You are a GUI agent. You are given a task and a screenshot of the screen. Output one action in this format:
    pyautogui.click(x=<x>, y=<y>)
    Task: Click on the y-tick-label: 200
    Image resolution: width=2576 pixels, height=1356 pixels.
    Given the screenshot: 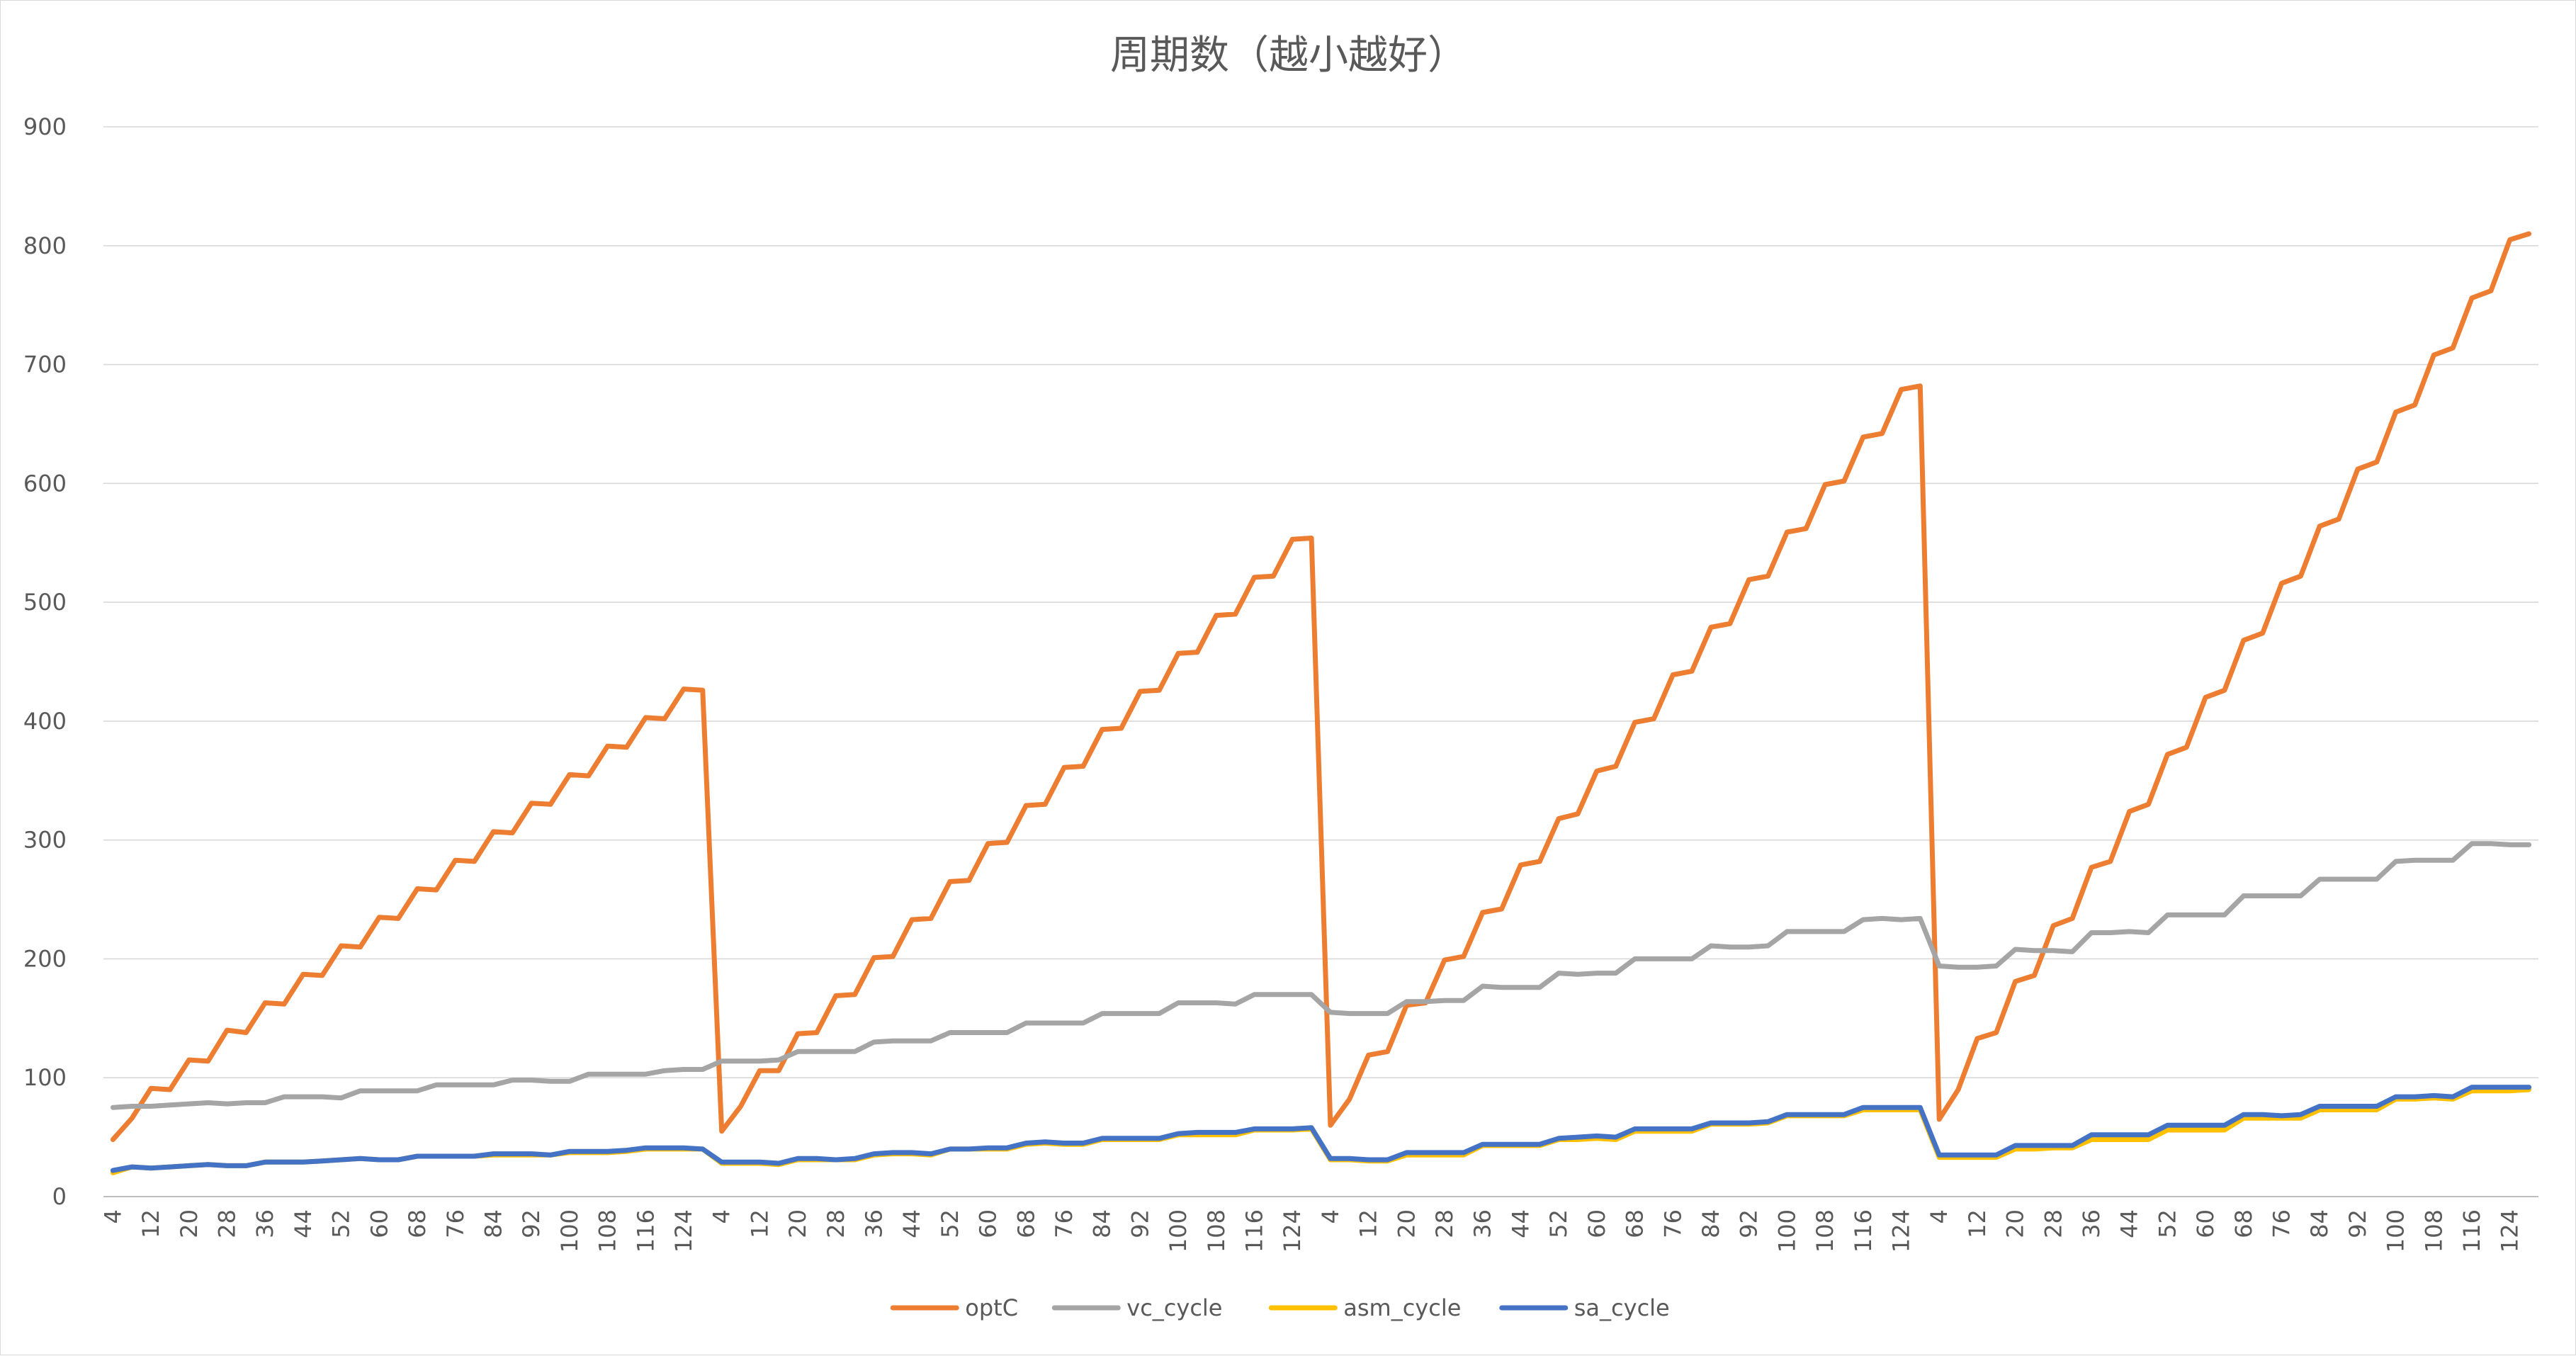 What is the action you would take?
    pyautogui.click(x=45, y=959)
    